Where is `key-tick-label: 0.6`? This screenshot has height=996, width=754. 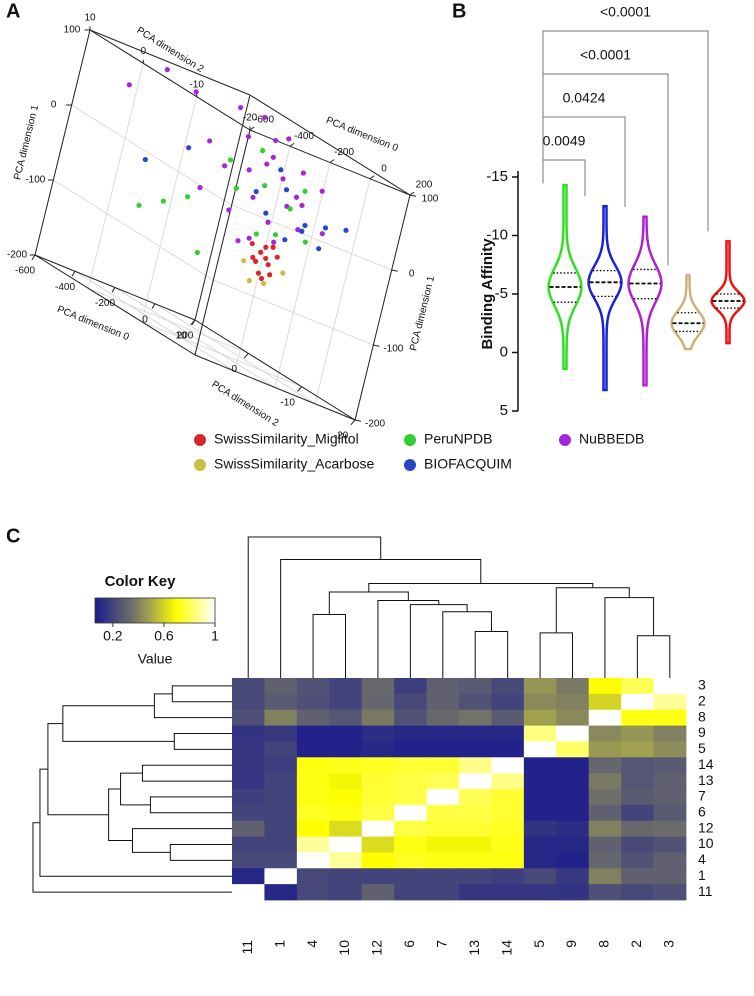 key-tick-label: 0.6 is located at coordinates (164, 636).